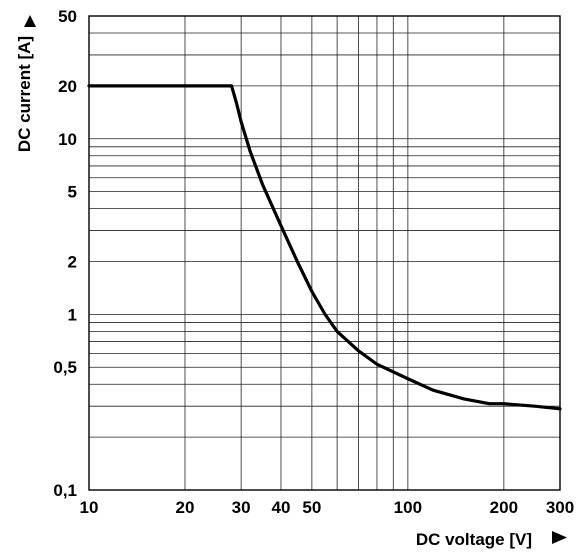 This screenshot has width=584, height=556. Describe the element at coordinates (408, 507) in the screenshot. I see `x-tick-label: 100` at that location.